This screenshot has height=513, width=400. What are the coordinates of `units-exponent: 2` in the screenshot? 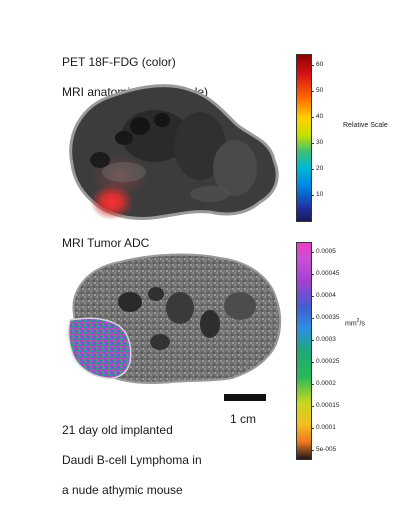 It's located at (358, 321).